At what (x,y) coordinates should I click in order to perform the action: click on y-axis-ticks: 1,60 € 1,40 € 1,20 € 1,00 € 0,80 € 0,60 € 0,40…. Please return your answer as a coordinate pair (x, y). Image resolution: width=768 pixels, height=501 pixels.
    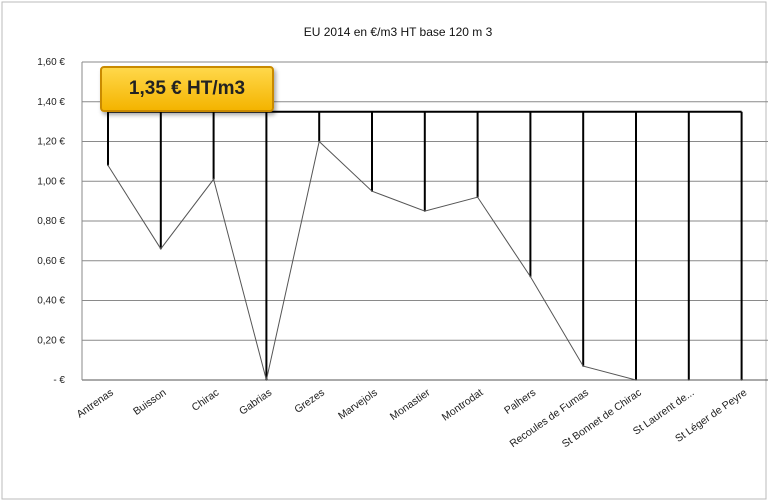
    Looking at the image, I should click on (51, 221).